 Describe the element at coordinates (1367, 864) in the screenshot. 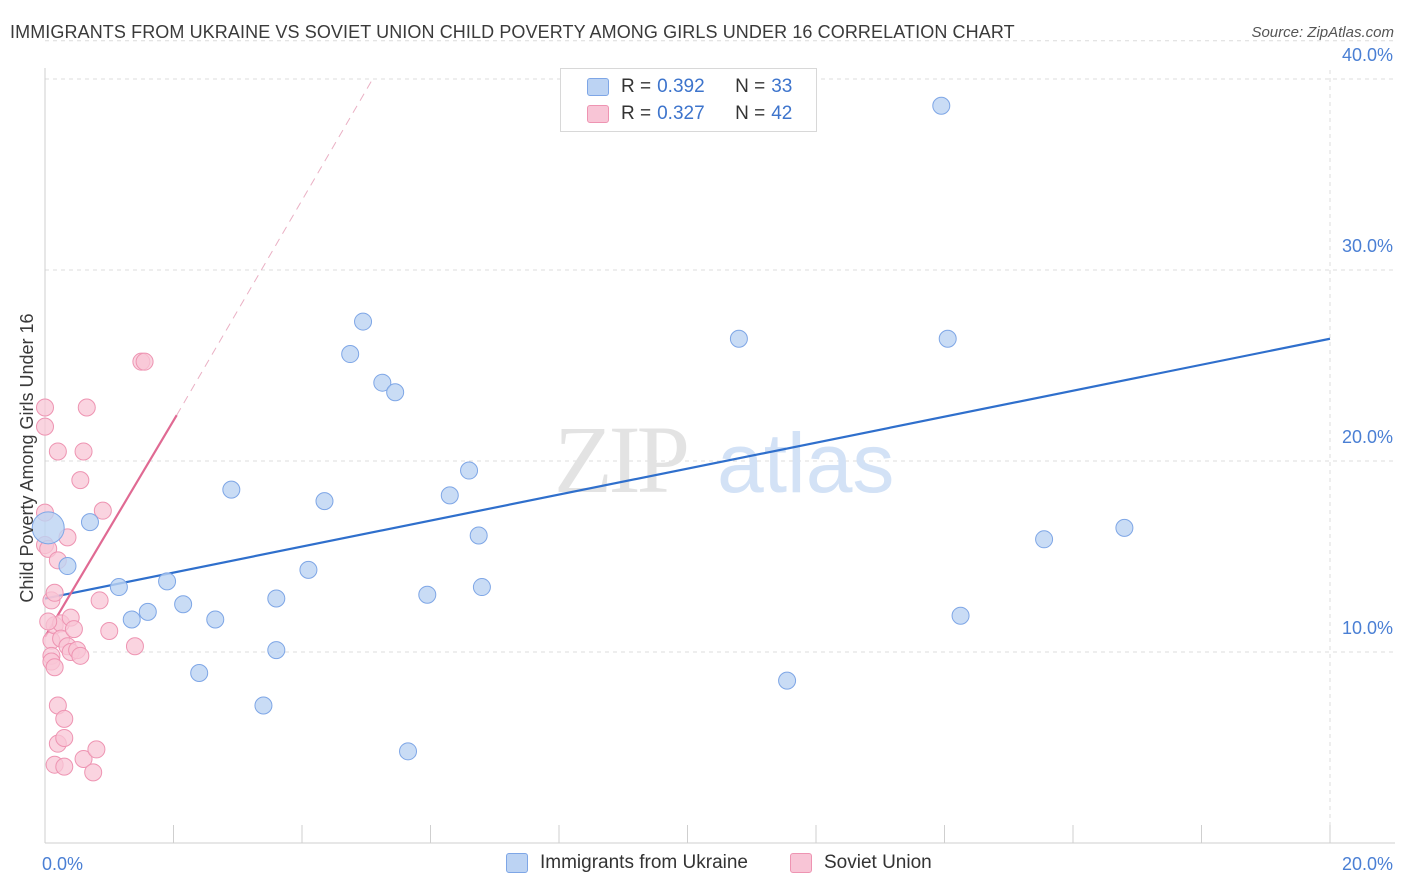

I see `x-tick-label: 20.0%` at that location.